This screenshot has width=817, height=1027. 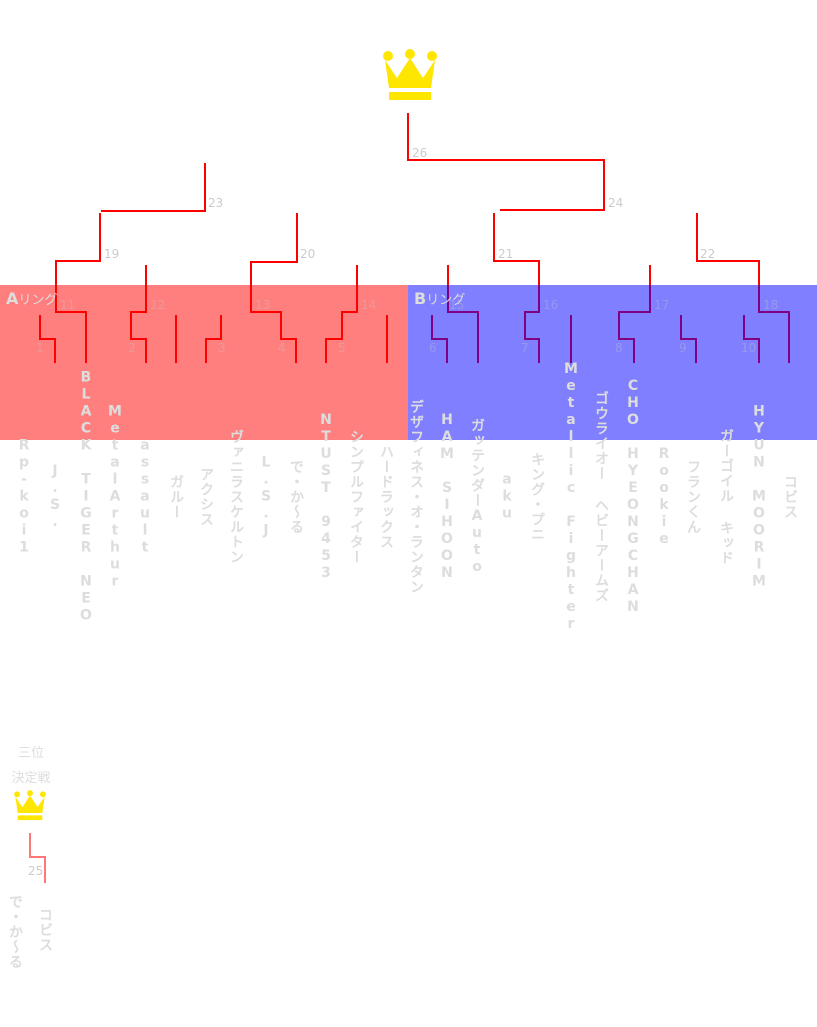 What do you see at coordinates (308, 254) in the screenshot?
I see `match-number: 20` at bounding box center [308, 254].